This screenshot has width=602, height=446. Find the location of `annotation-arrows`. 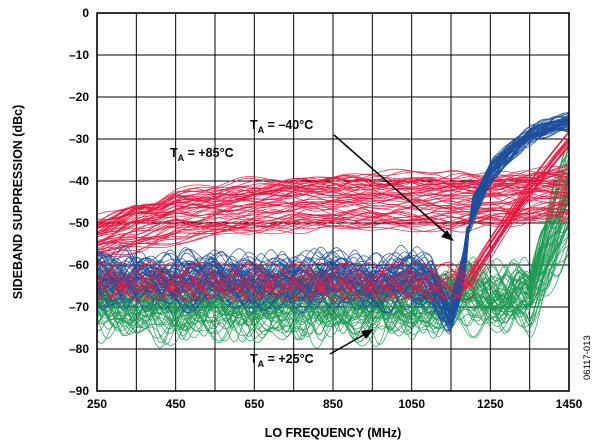

annotation-arrows is located at coordinates (391, 244).